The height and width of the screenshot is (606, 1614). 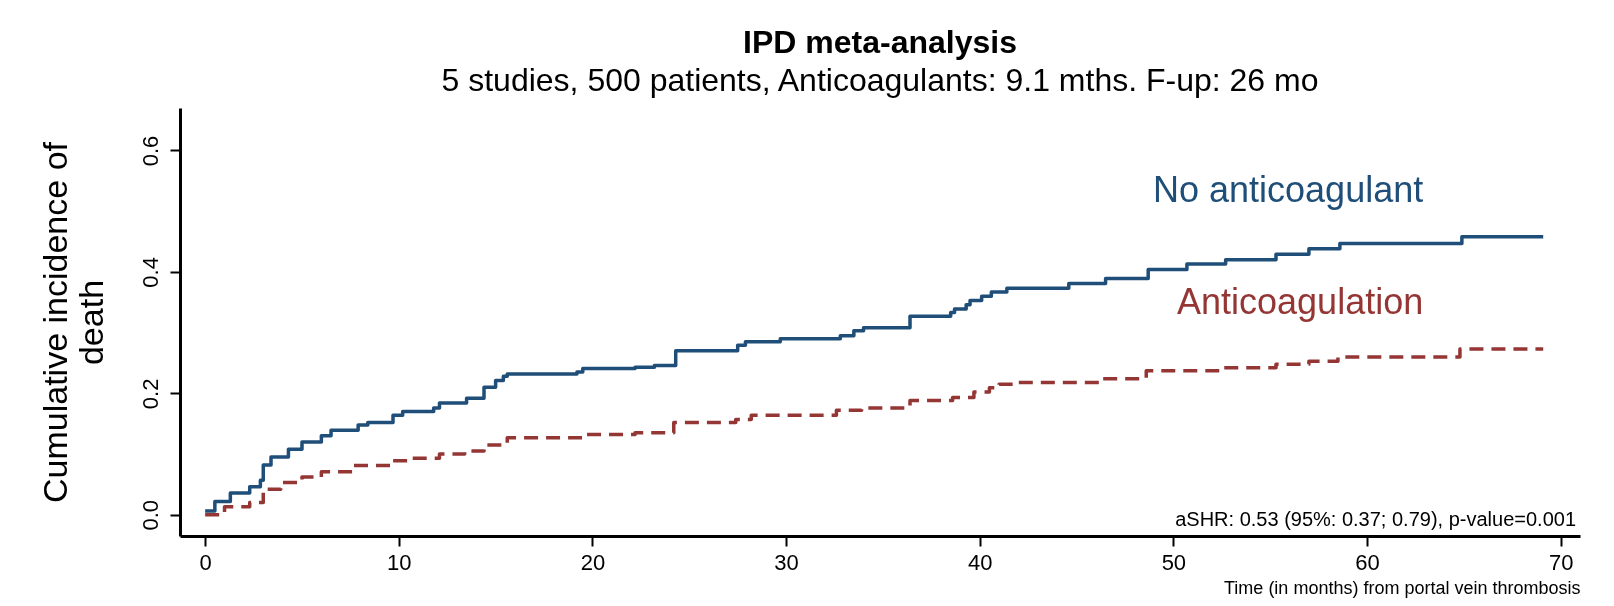 What do you see at coordinates (150, 272) in the screenshot?
I see `y-tick-label: 0.4` at bounding box center [150, 272].